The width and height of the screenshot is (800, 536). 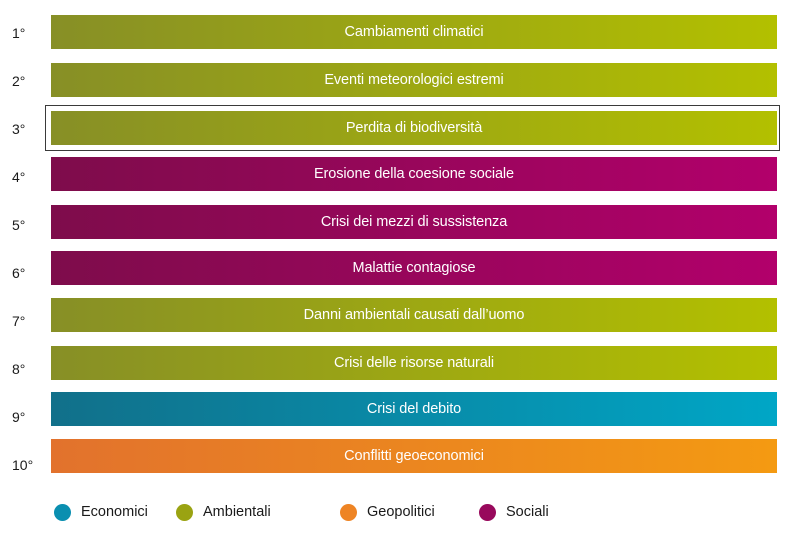 What do you see at coordinates (414, 32) in the screenshot?
I see `risk-bar-ambientali: Cambiamenti climatici` at bounding box center [414, 32].